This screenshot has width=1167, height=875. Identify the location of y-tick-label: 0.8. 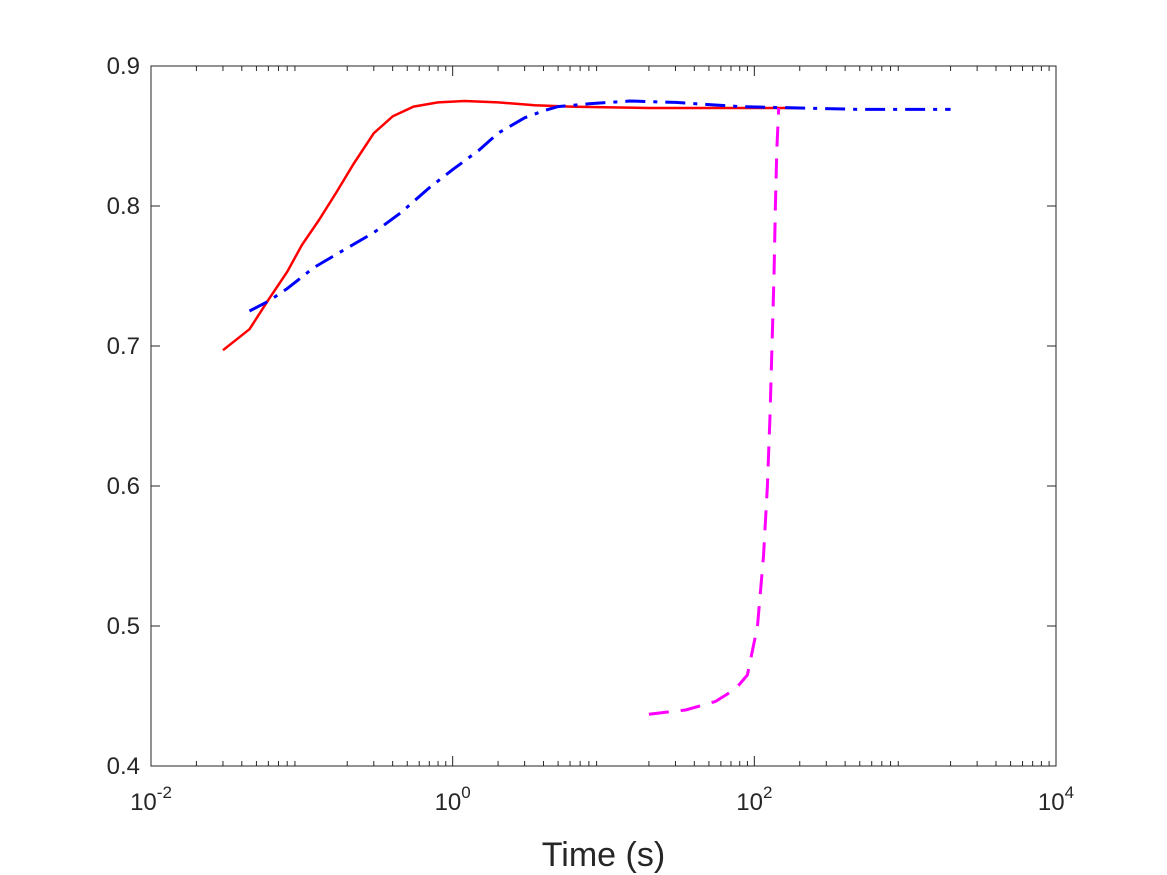
(123, 206).